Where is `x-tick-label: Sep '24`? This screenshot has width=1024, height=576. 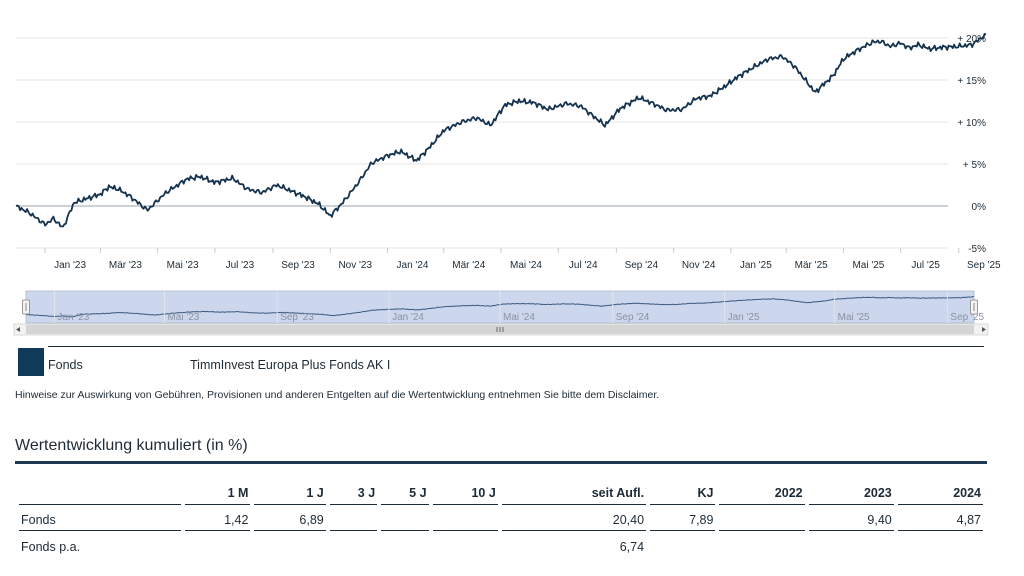 x-tick-label: Sep '24 is located at coordinates (642, 265).